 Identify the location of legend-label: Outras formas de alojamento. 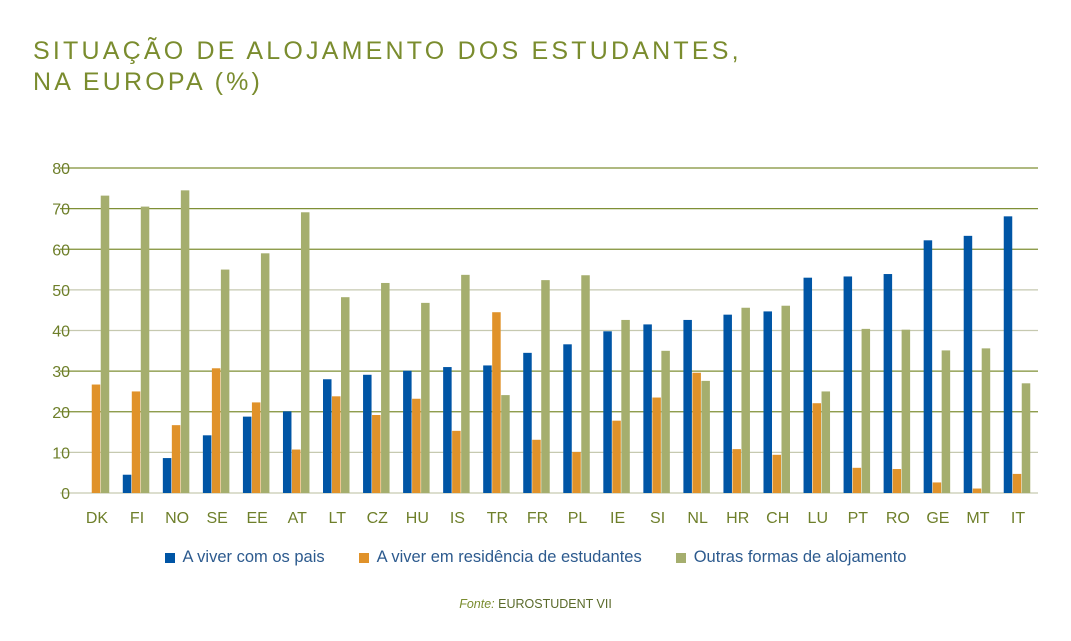
(800, 557).